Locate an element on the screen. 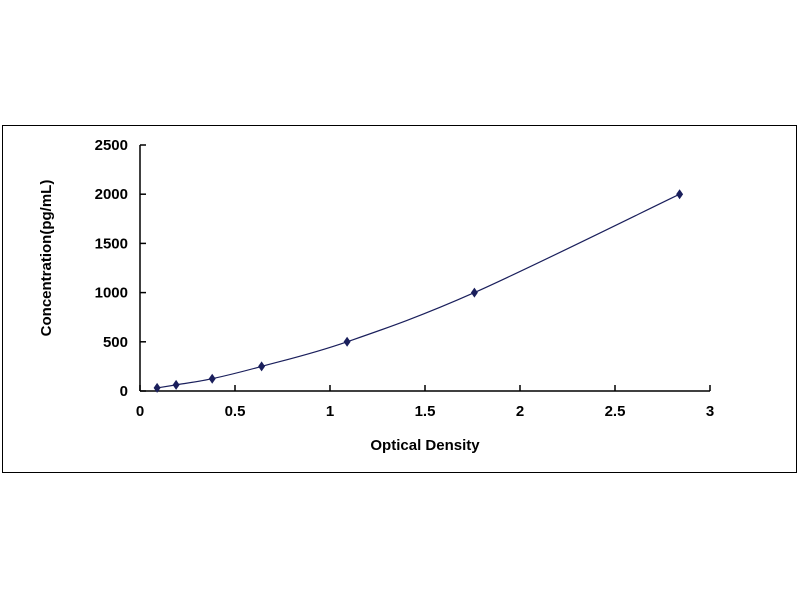 This screenshot has height=600, width=800. x-tick-label: 2.5 is located at coordinates (615, 411).